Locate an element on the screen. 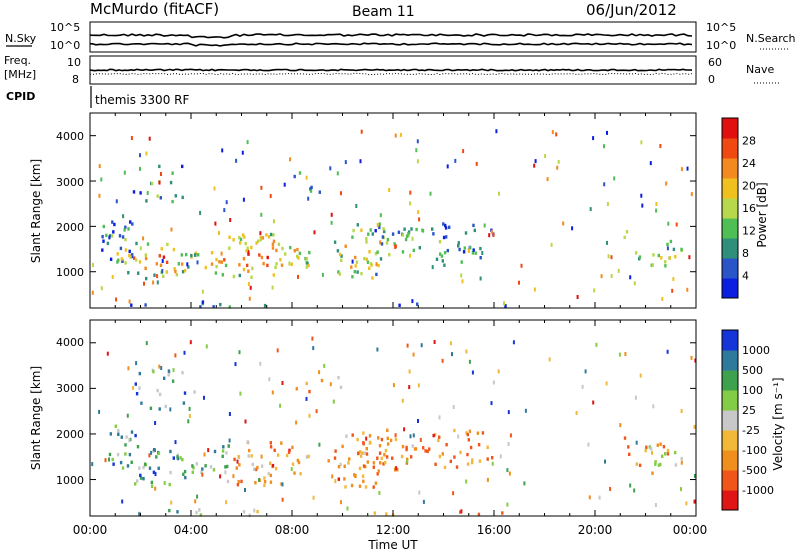  velocity-colorbar-tick: -100 is located at coordinates (754, 450).